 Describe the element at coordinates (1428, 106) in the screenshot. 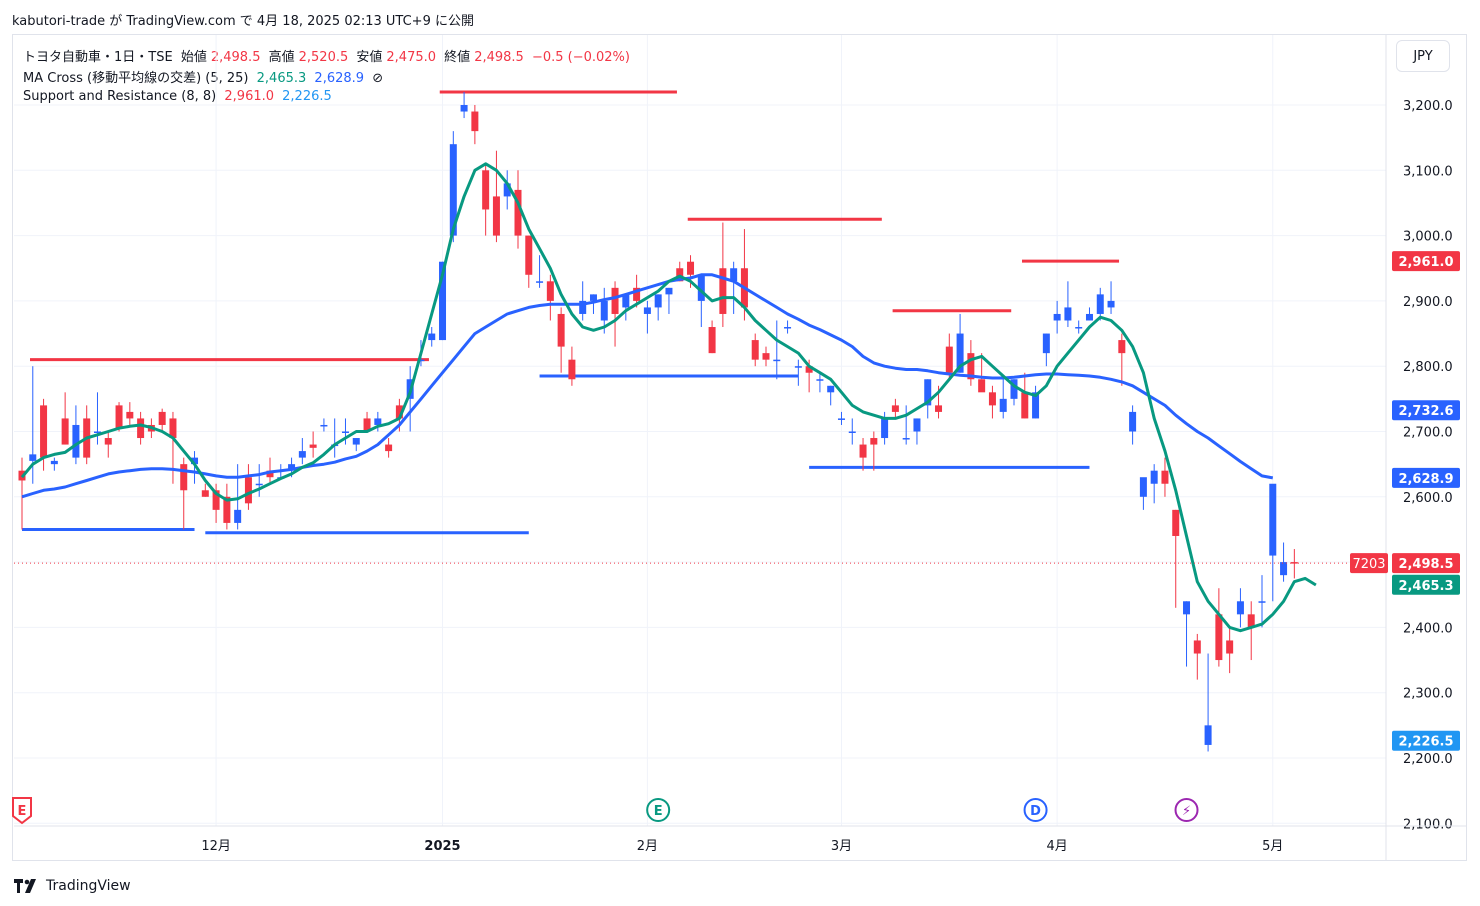

I see `y-tick-label: 3,200.0` at that location.